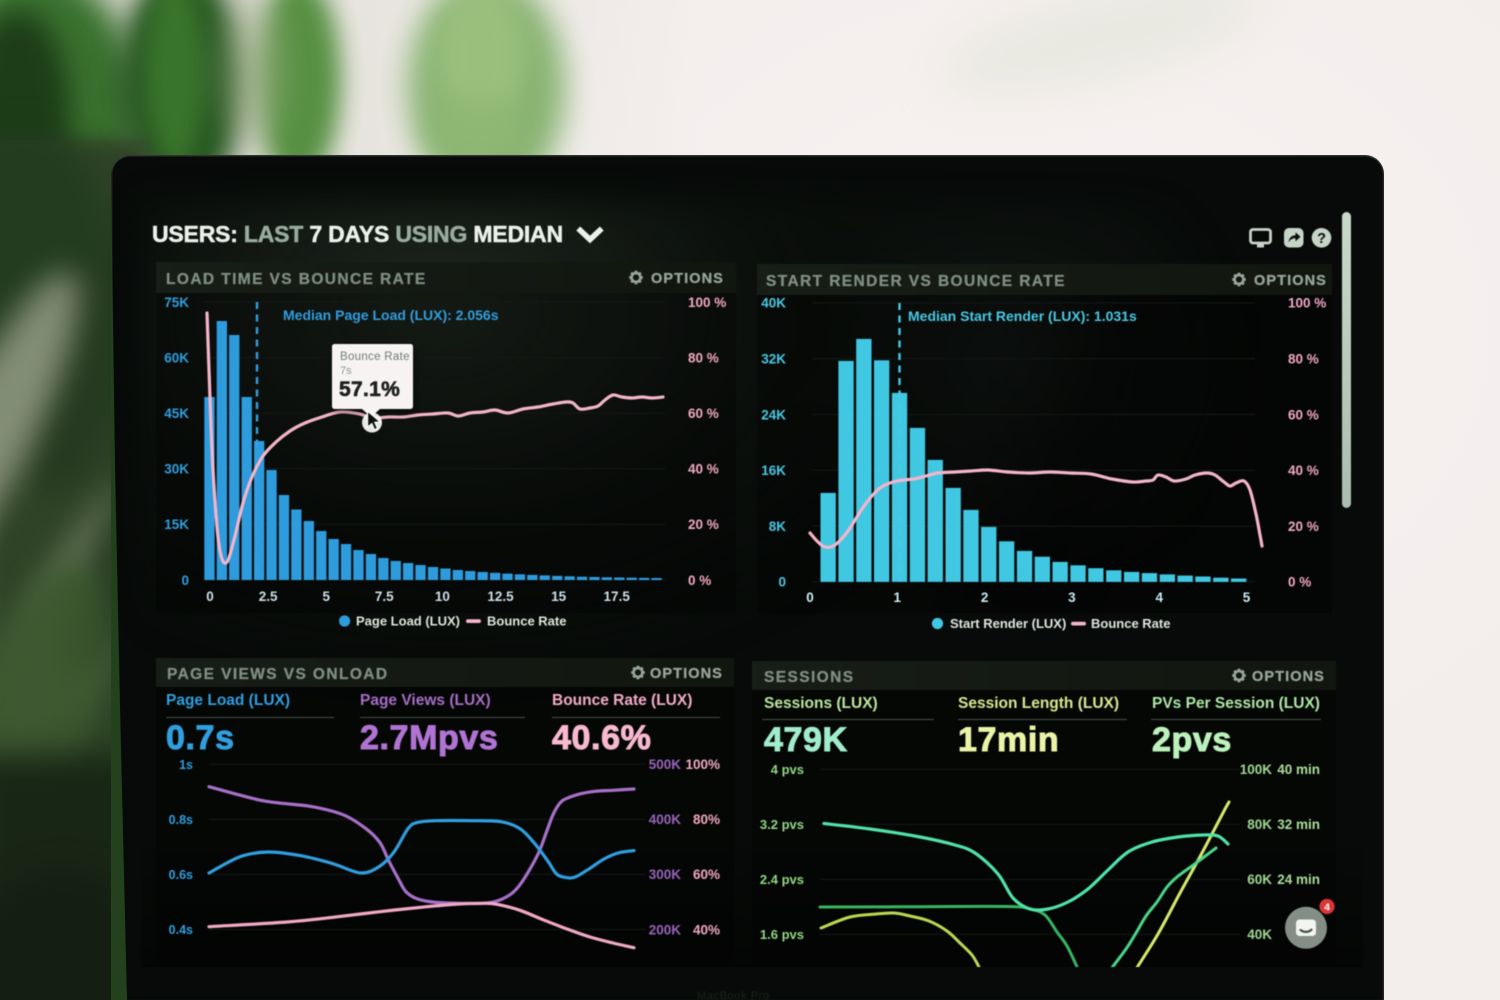  I want to click on svg-text: 30K, so click(176, 469).